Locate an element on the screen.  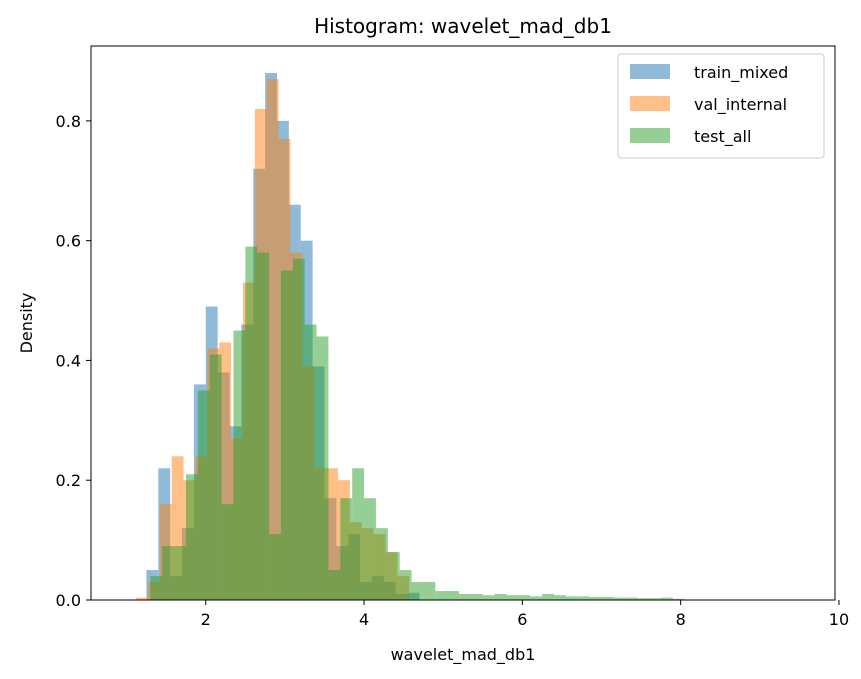
y-tick-label: 0.2 is located at coordinates (68, 480).